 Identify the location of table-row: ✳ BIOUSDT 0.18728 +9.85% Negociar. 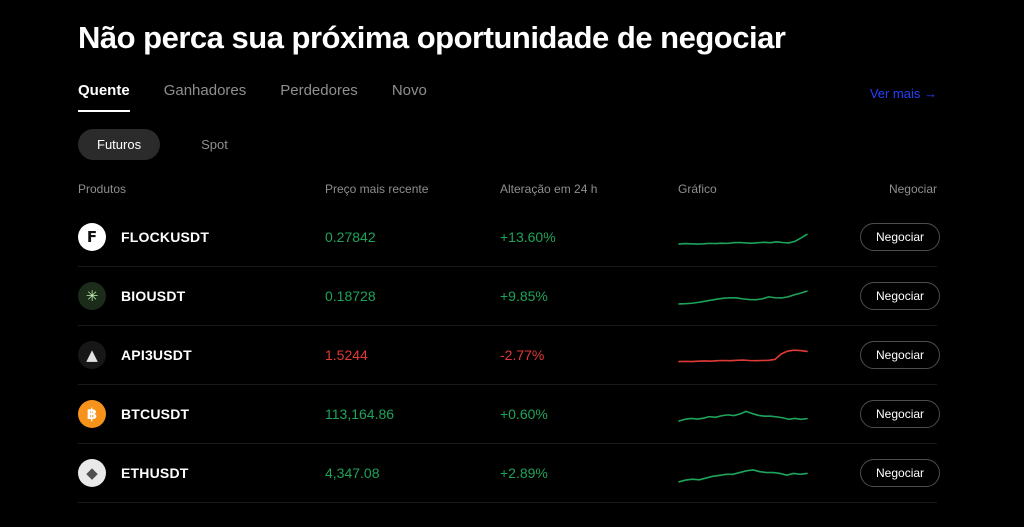
(509, 296).